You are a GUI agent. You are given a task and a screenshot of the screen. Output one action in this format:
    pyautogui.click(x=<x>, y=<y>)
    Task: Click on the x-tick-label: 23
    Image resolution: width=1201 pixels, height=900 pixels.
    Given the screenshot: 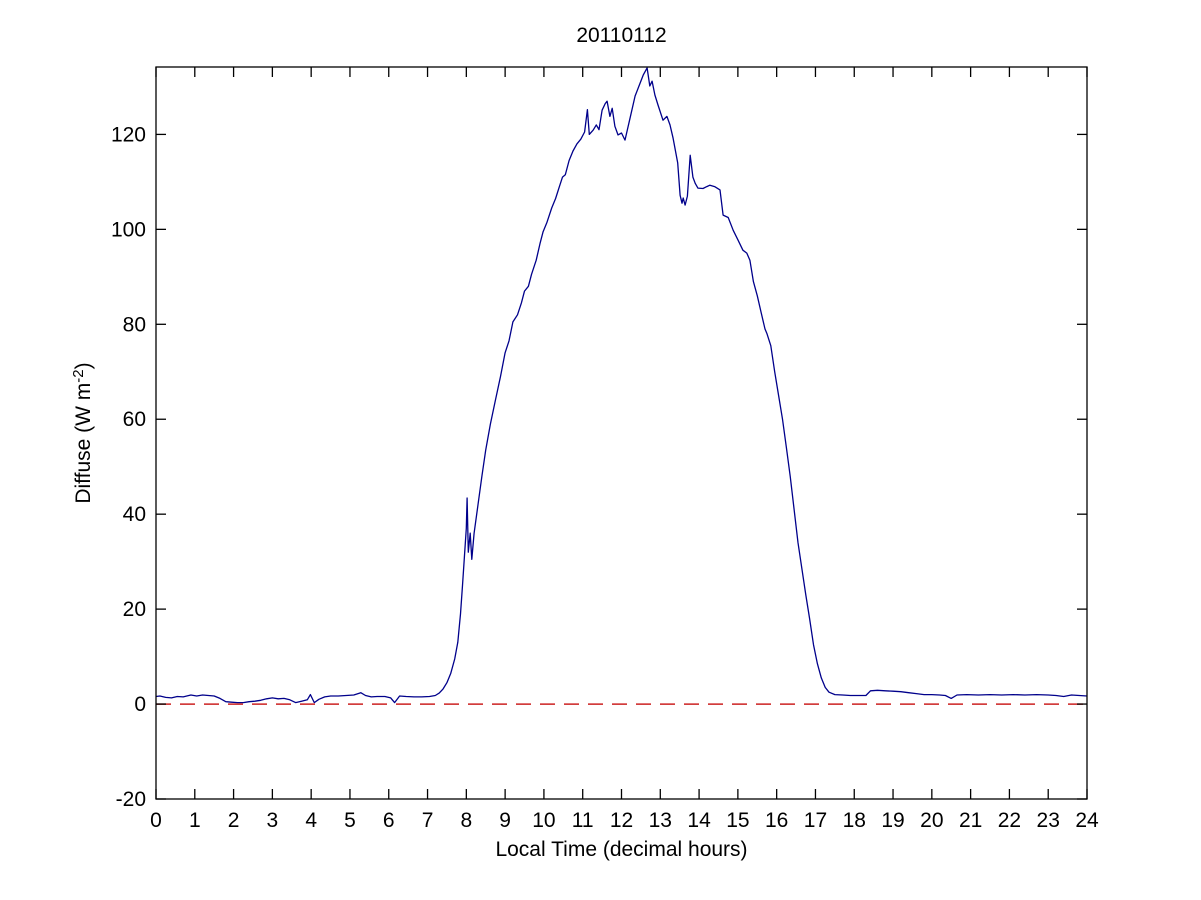 What is the action you would take?
    pyautogui.click(x=1048, y=820)
    